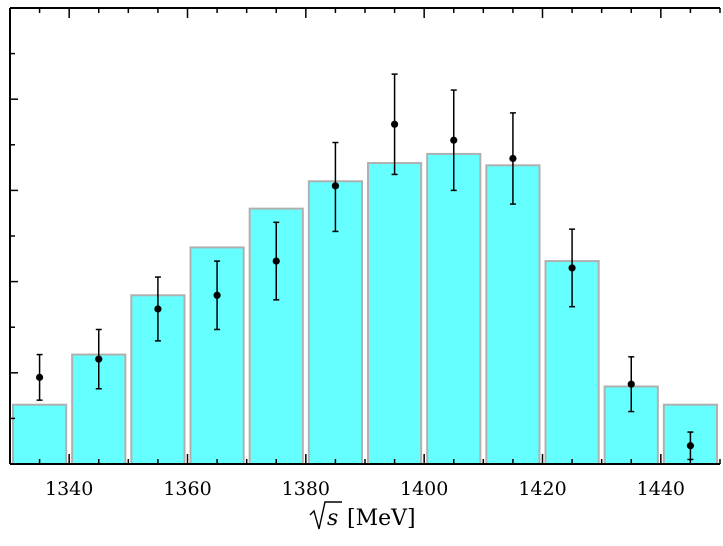 The width and height of the screenshot is (723, 546). What do you see at coordinates (187, 489) in the screenshot?
I see `x-tick-label: 1360` at bounding box center [187, 489].